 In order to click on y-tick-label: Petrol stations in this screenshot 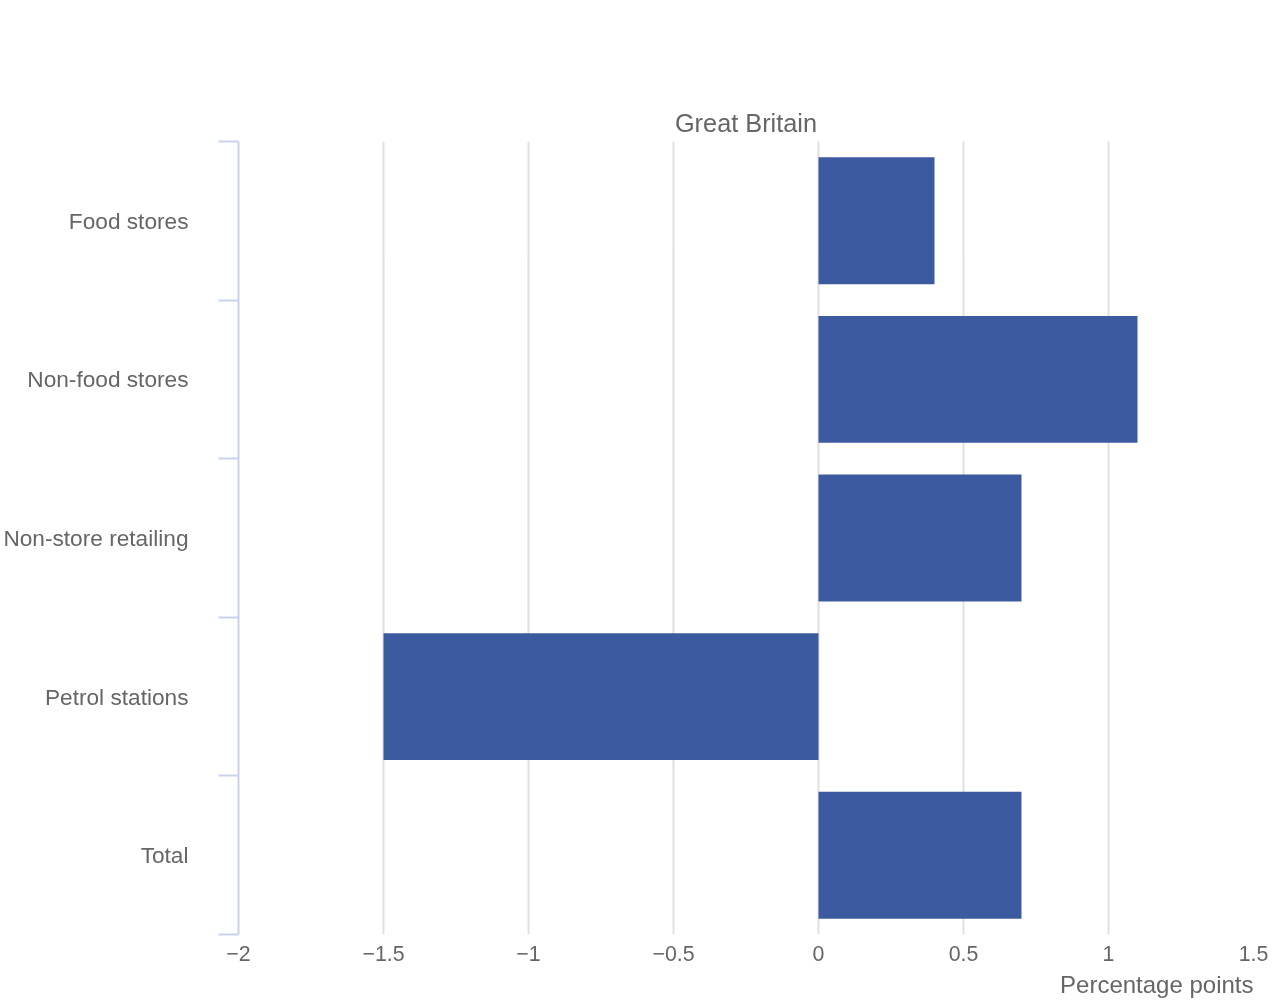, I will do `click(116, 696)`.